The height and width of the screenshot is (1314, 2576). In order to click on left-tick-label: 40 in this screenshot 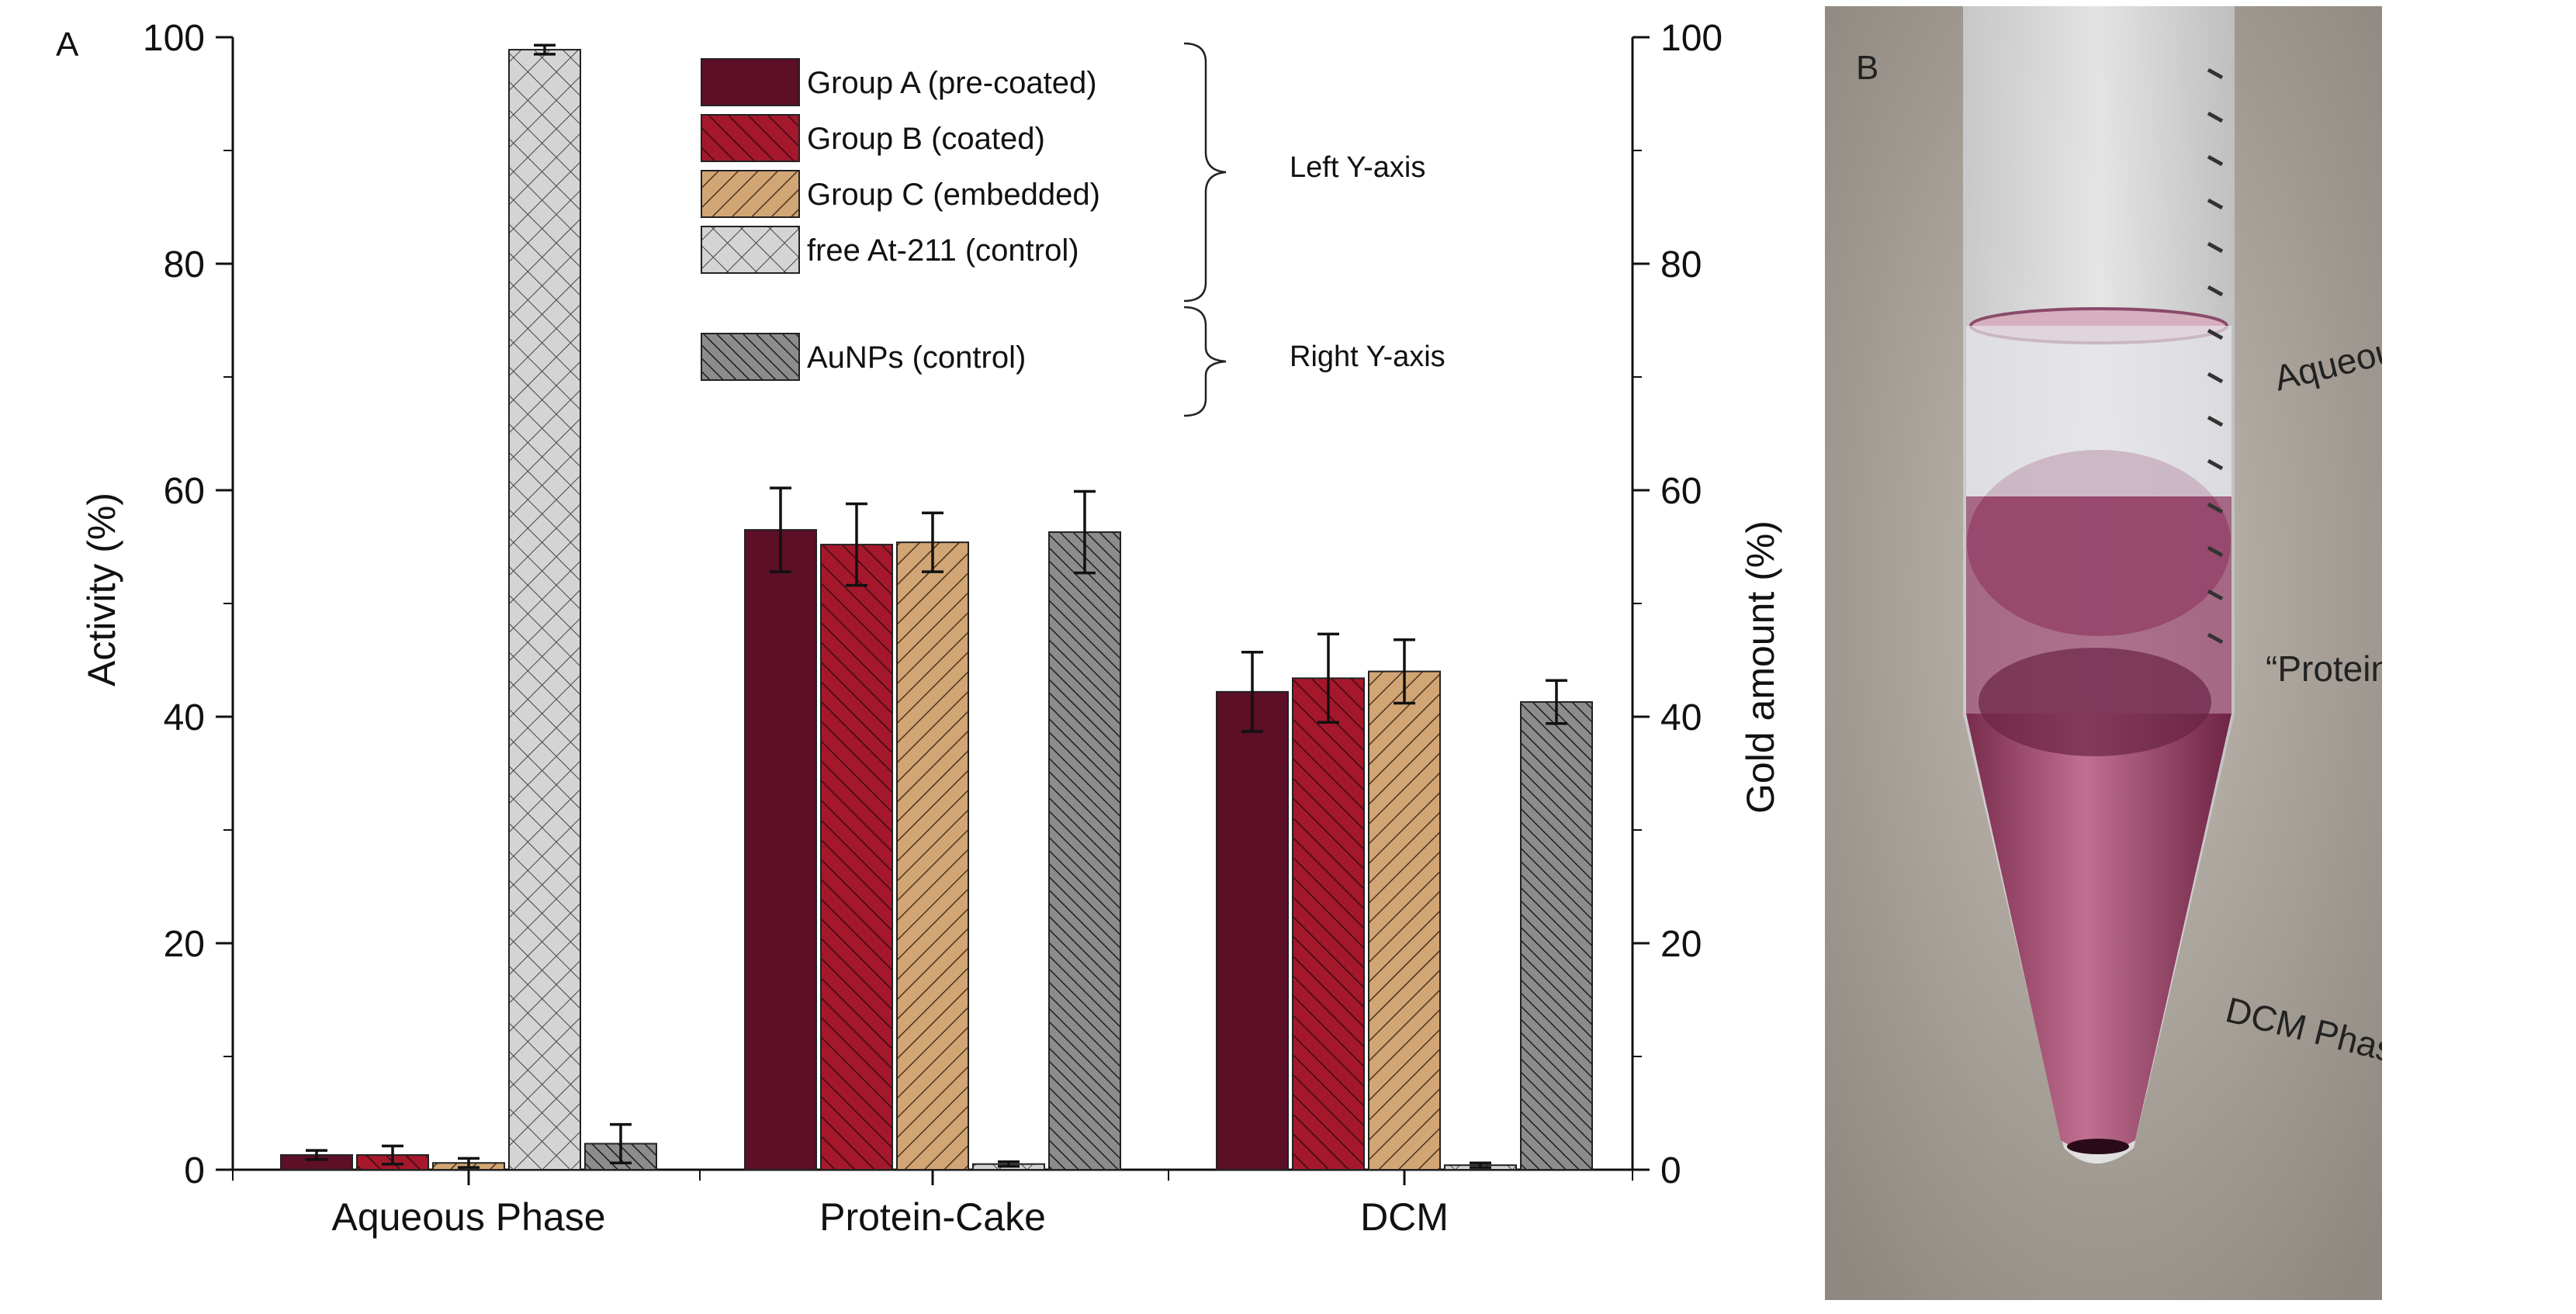, I will do `click(184, 717)`.